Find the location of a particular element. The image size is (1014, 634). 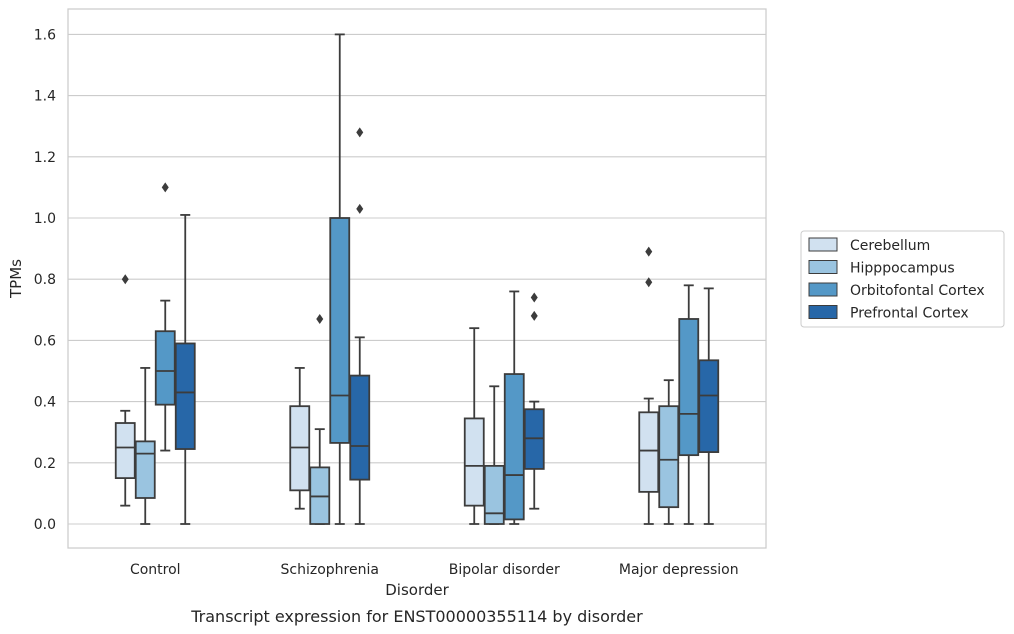

y-tick-label: 0.0 is located at coordinates (45, 525).